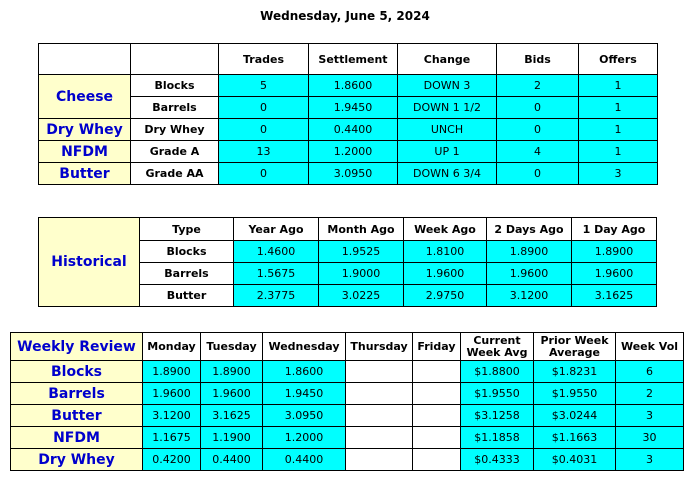  I want to click on column-header: Monday, so click(171, 346).